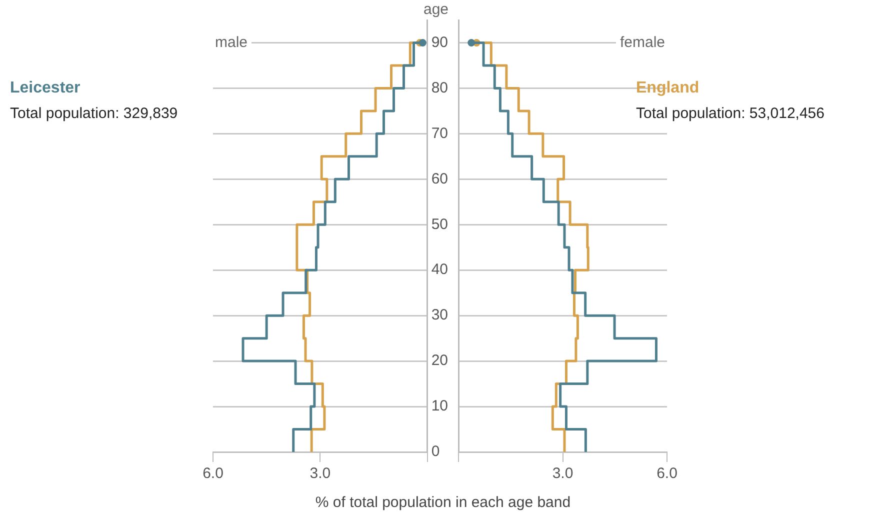  Describe the element at coordinates (439, 361) in the screenshot. I see `y-tick-label: 20` at that location.